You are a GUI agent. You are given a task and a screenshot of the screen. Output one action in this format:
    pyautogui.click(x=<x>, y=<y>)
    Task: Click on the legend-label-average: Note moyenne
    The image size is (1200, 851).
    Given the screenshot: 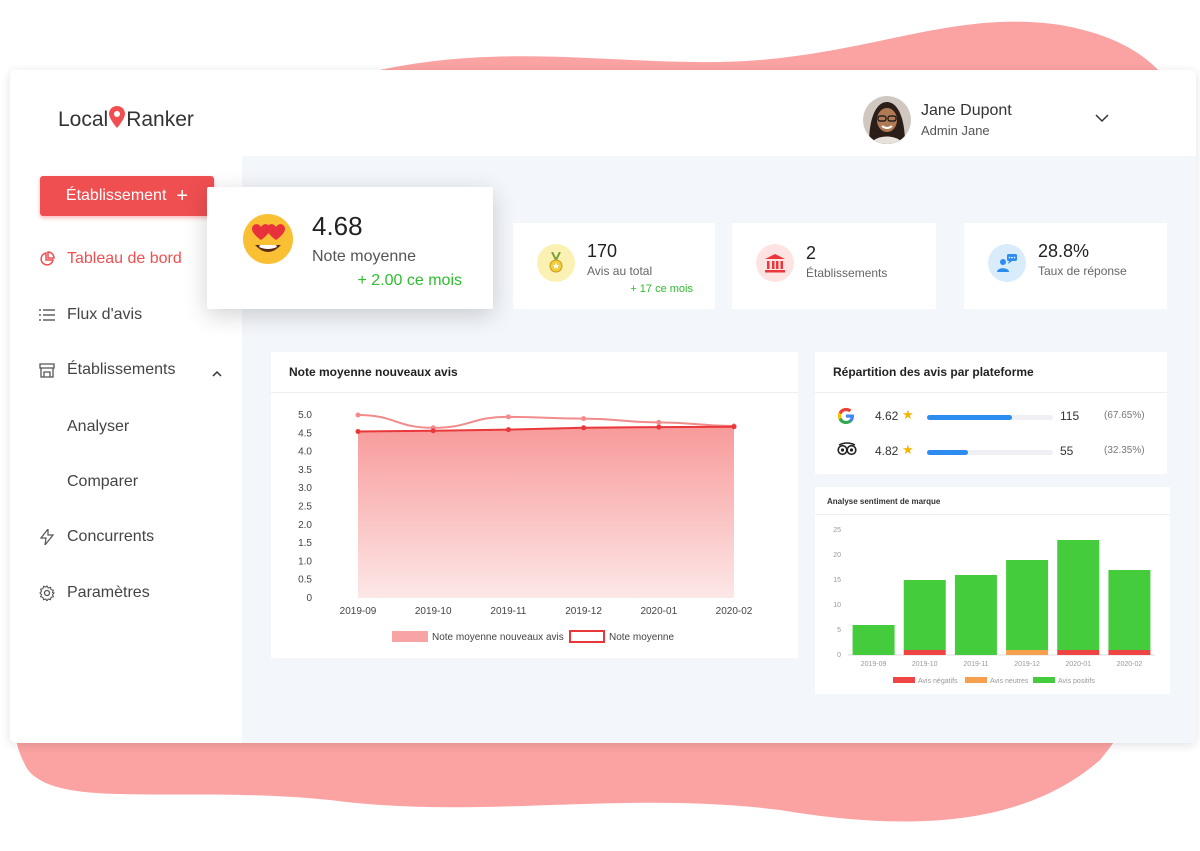 What is the action you would take?
    pyautogui.click(x=641, y=637)
    